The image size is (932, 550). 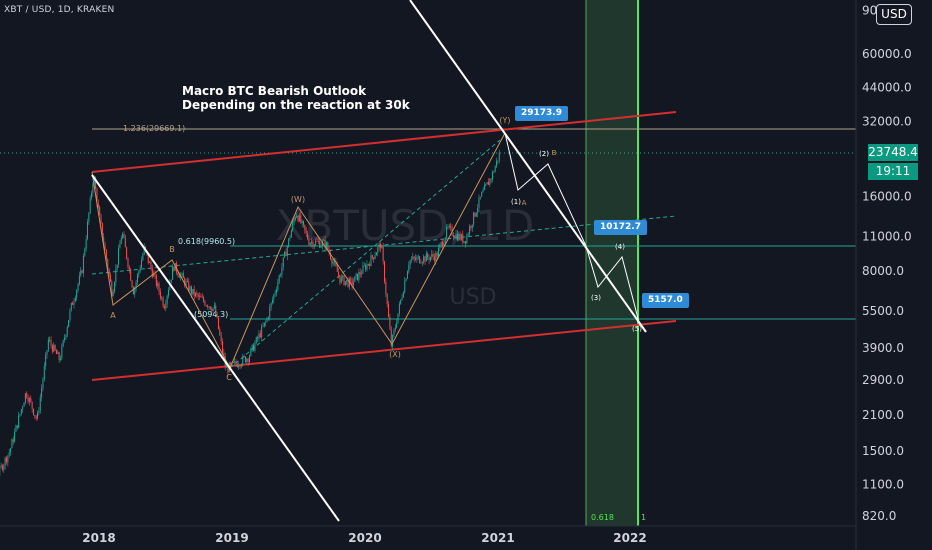 I want to click on callout-mid: 10172.7, so click(x=620, y=227).